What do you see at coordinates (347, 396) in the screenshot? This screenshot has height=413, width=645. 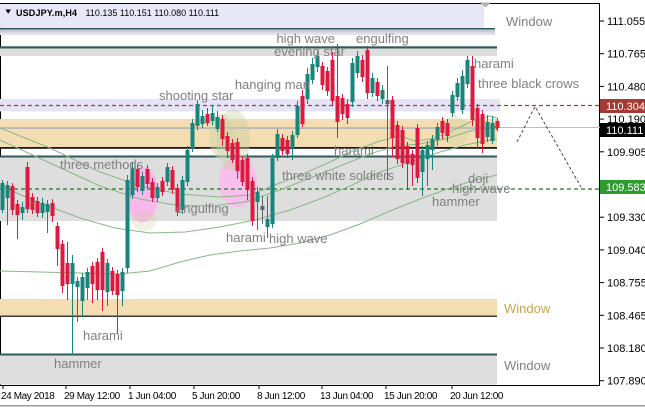 I see `svg-text: 13 Jun 04:00` at bounding box center [347, 396].